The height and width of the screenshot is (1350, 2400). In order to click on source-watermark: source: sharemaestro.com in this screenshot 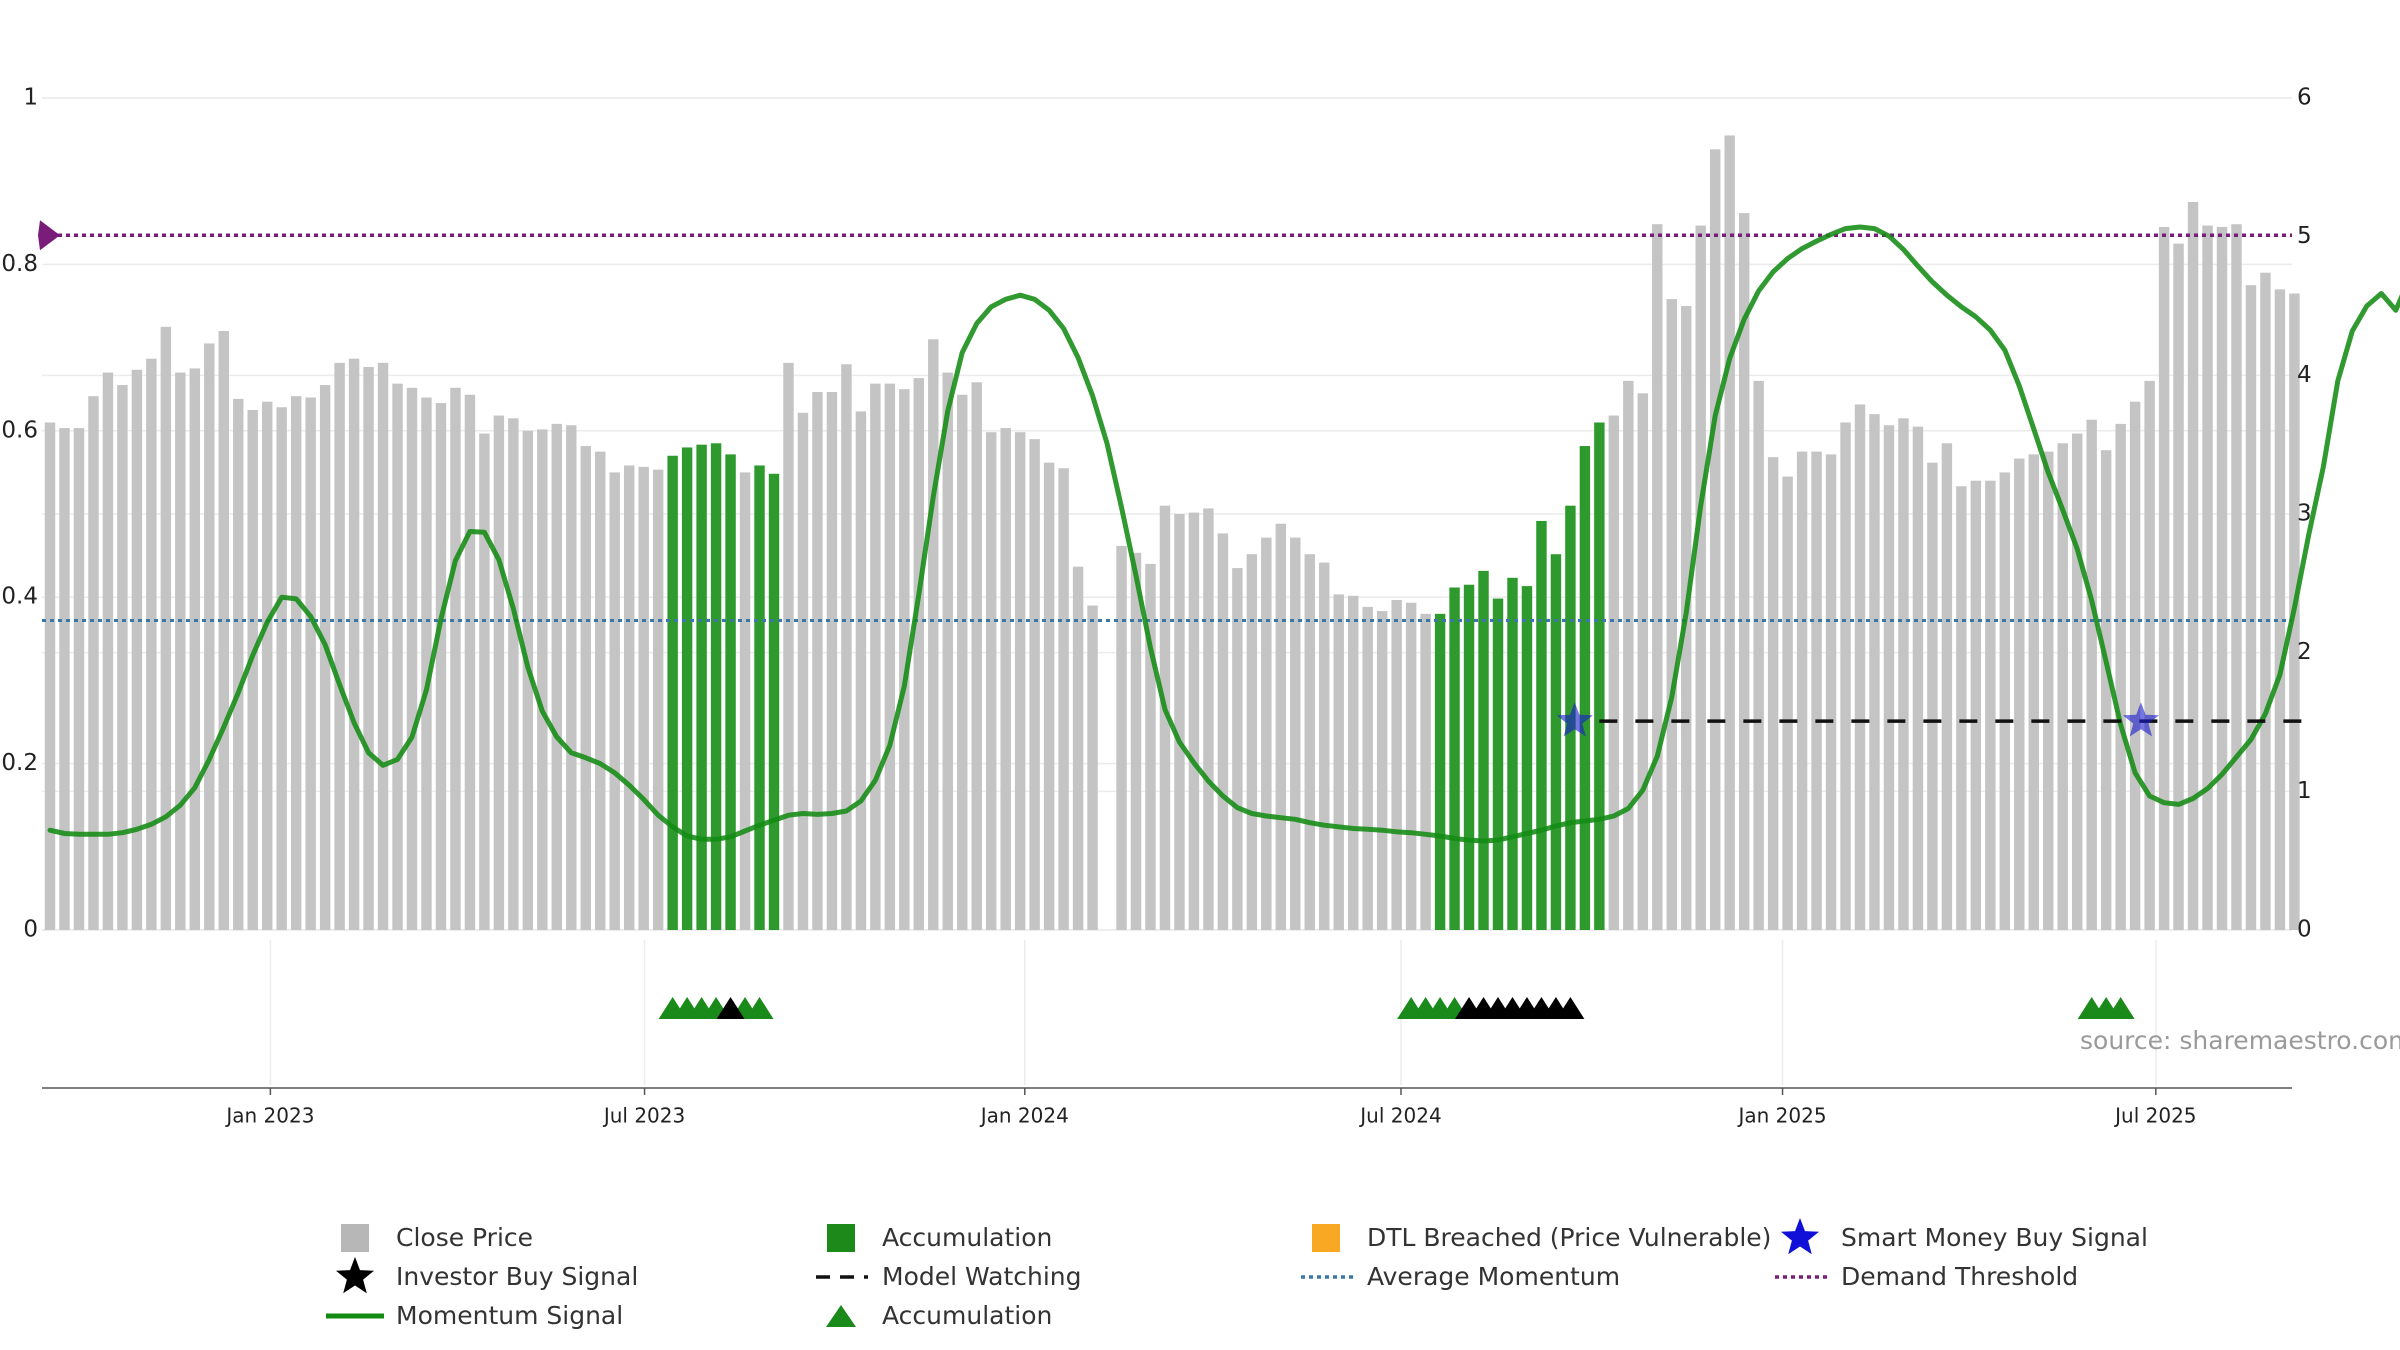, I will do `click(2240, 1040)`.